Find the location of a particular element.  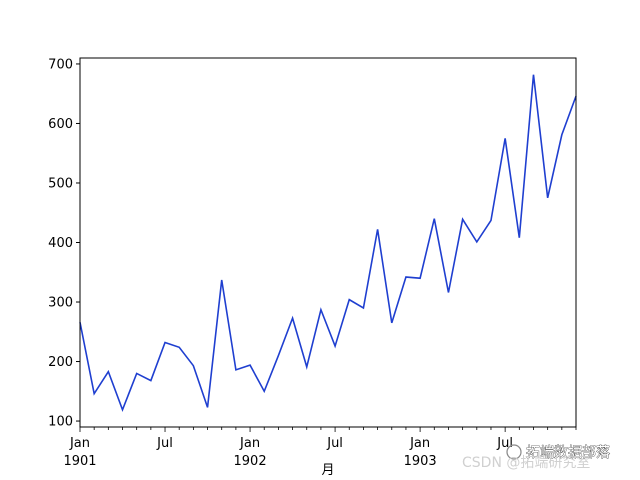

watermark: 拓端数据部落 CSDN @拓端研究室 is located at coordinates (536, 457).